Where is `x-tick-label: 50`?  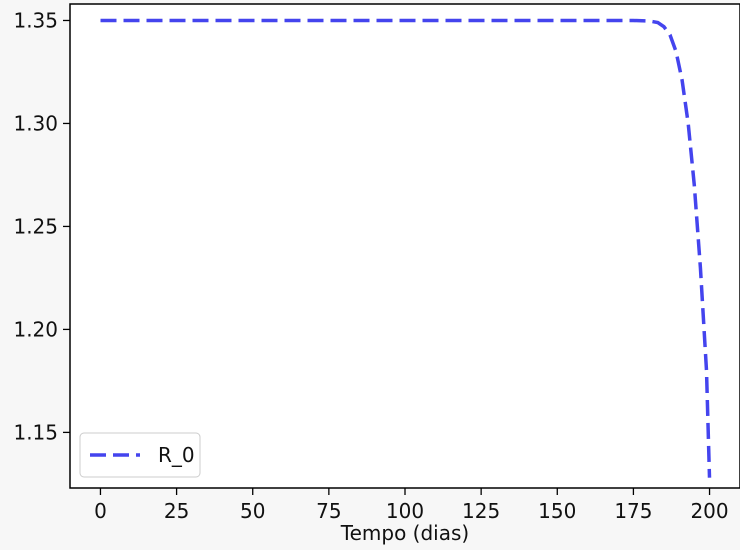 x-tick-label: 50 is located at coordinates (252, 511).